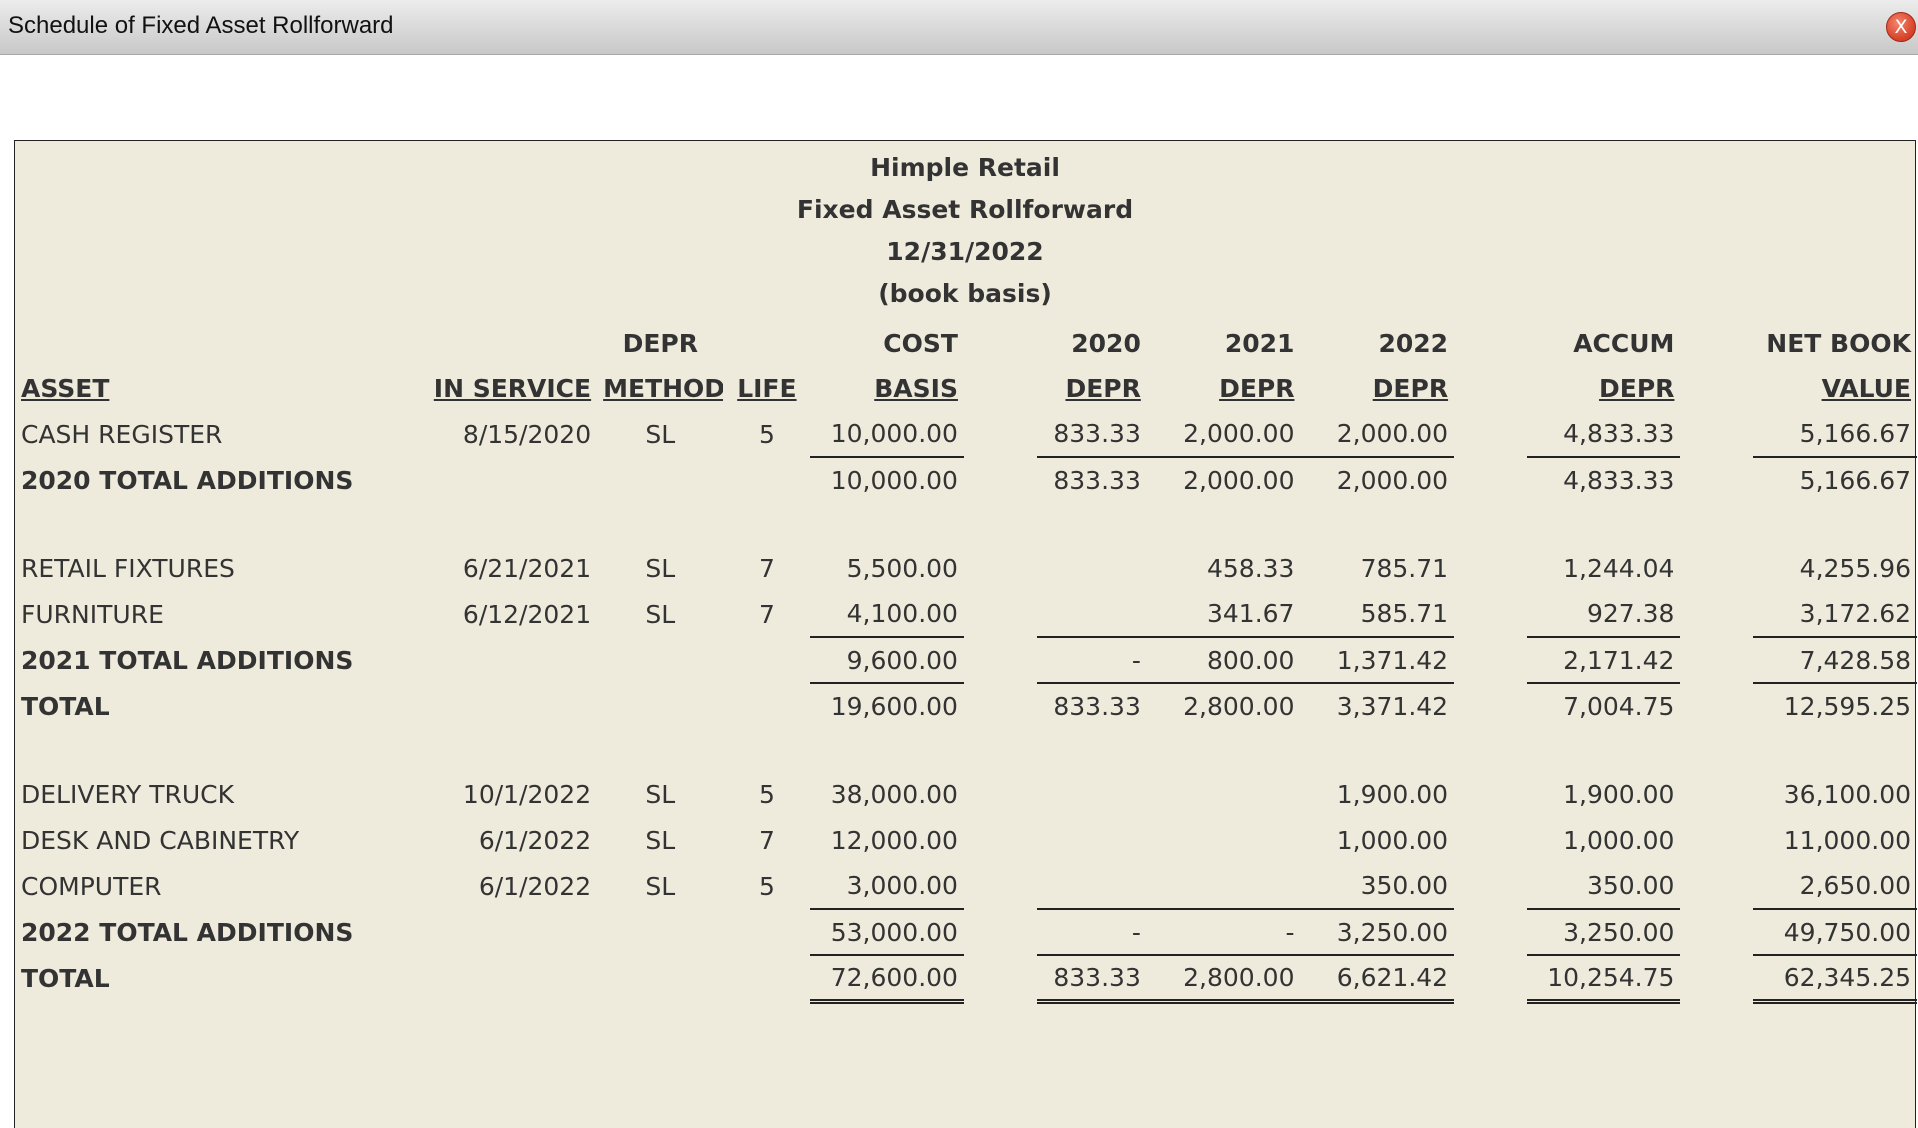 The height and width of the screenshot is (1128, 1918). I want to click on d2022-cell: 6,621.42, so click(1377, 979).